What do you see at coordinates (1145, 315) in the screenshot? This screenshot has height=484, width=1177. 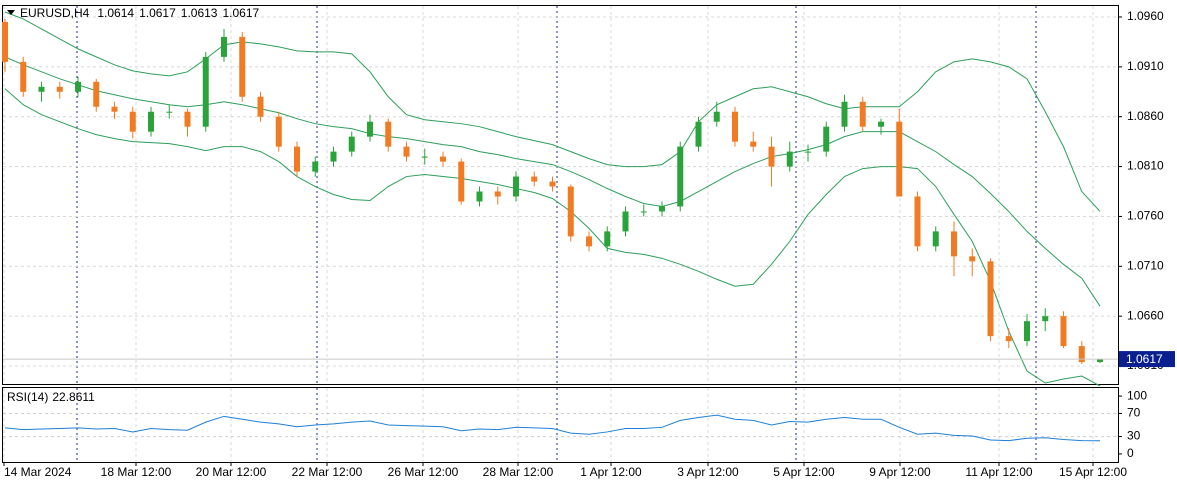 I see `y-tick-label: 1.0660` at bounding box center [1145, 315].